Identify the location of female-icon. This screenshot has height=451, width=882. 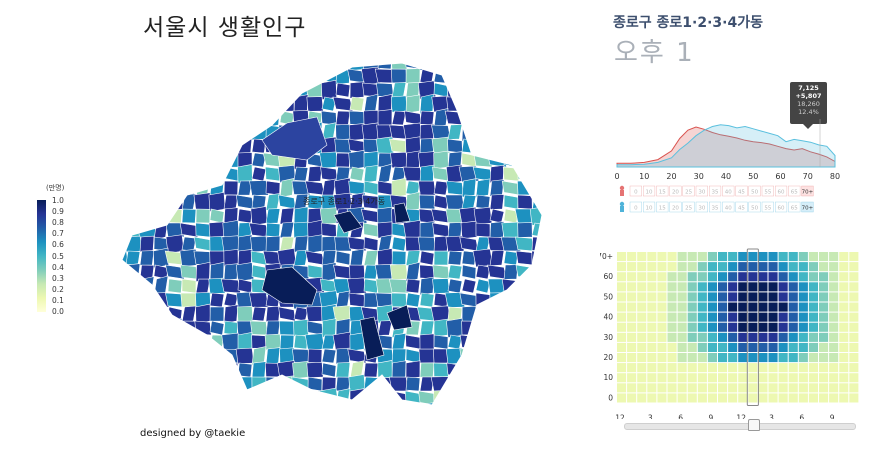
(622, 190).